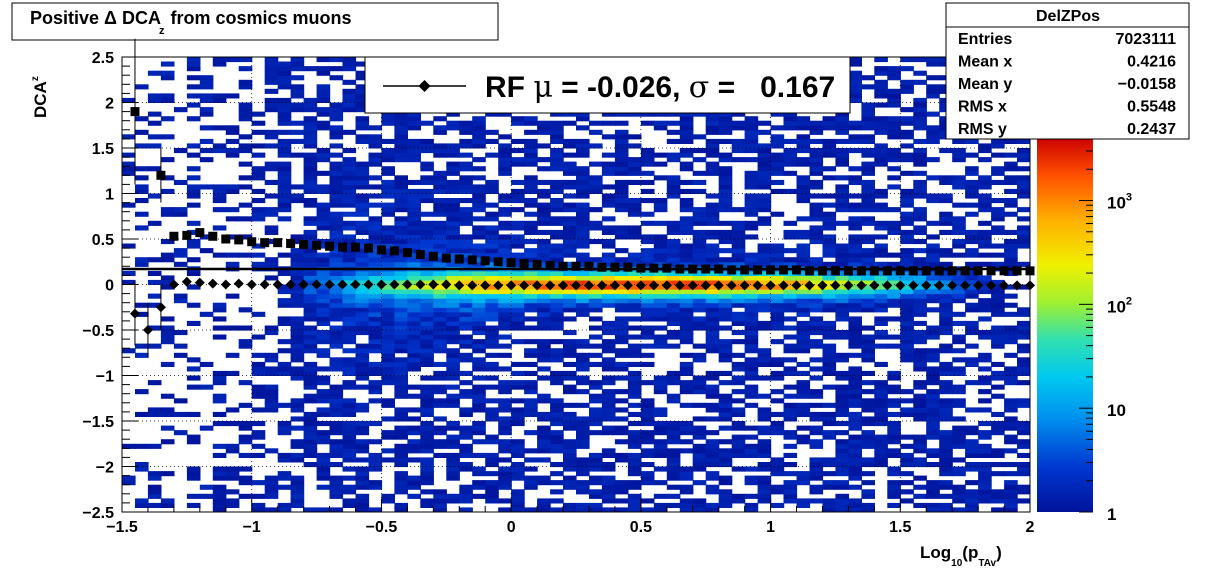 The image size is (1214, 568). Describe the element at coordinates (109, 286) in the screenshot. I see `y-tick-label: 0` at that location.